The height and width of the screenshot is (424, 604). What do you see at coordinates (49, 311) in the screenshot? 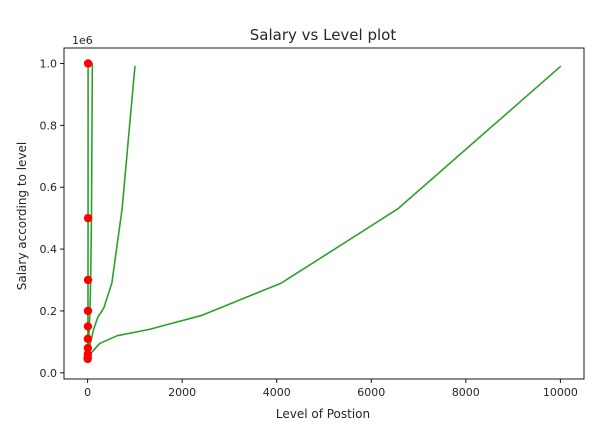
I see `y-tick-label: 0.2` at bounding box center [49, 311].